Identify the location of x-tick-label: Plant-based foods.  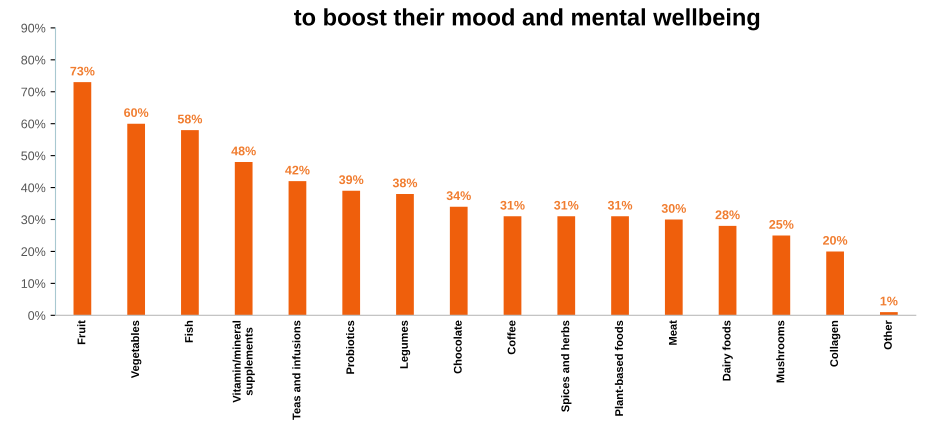
(619, 368).